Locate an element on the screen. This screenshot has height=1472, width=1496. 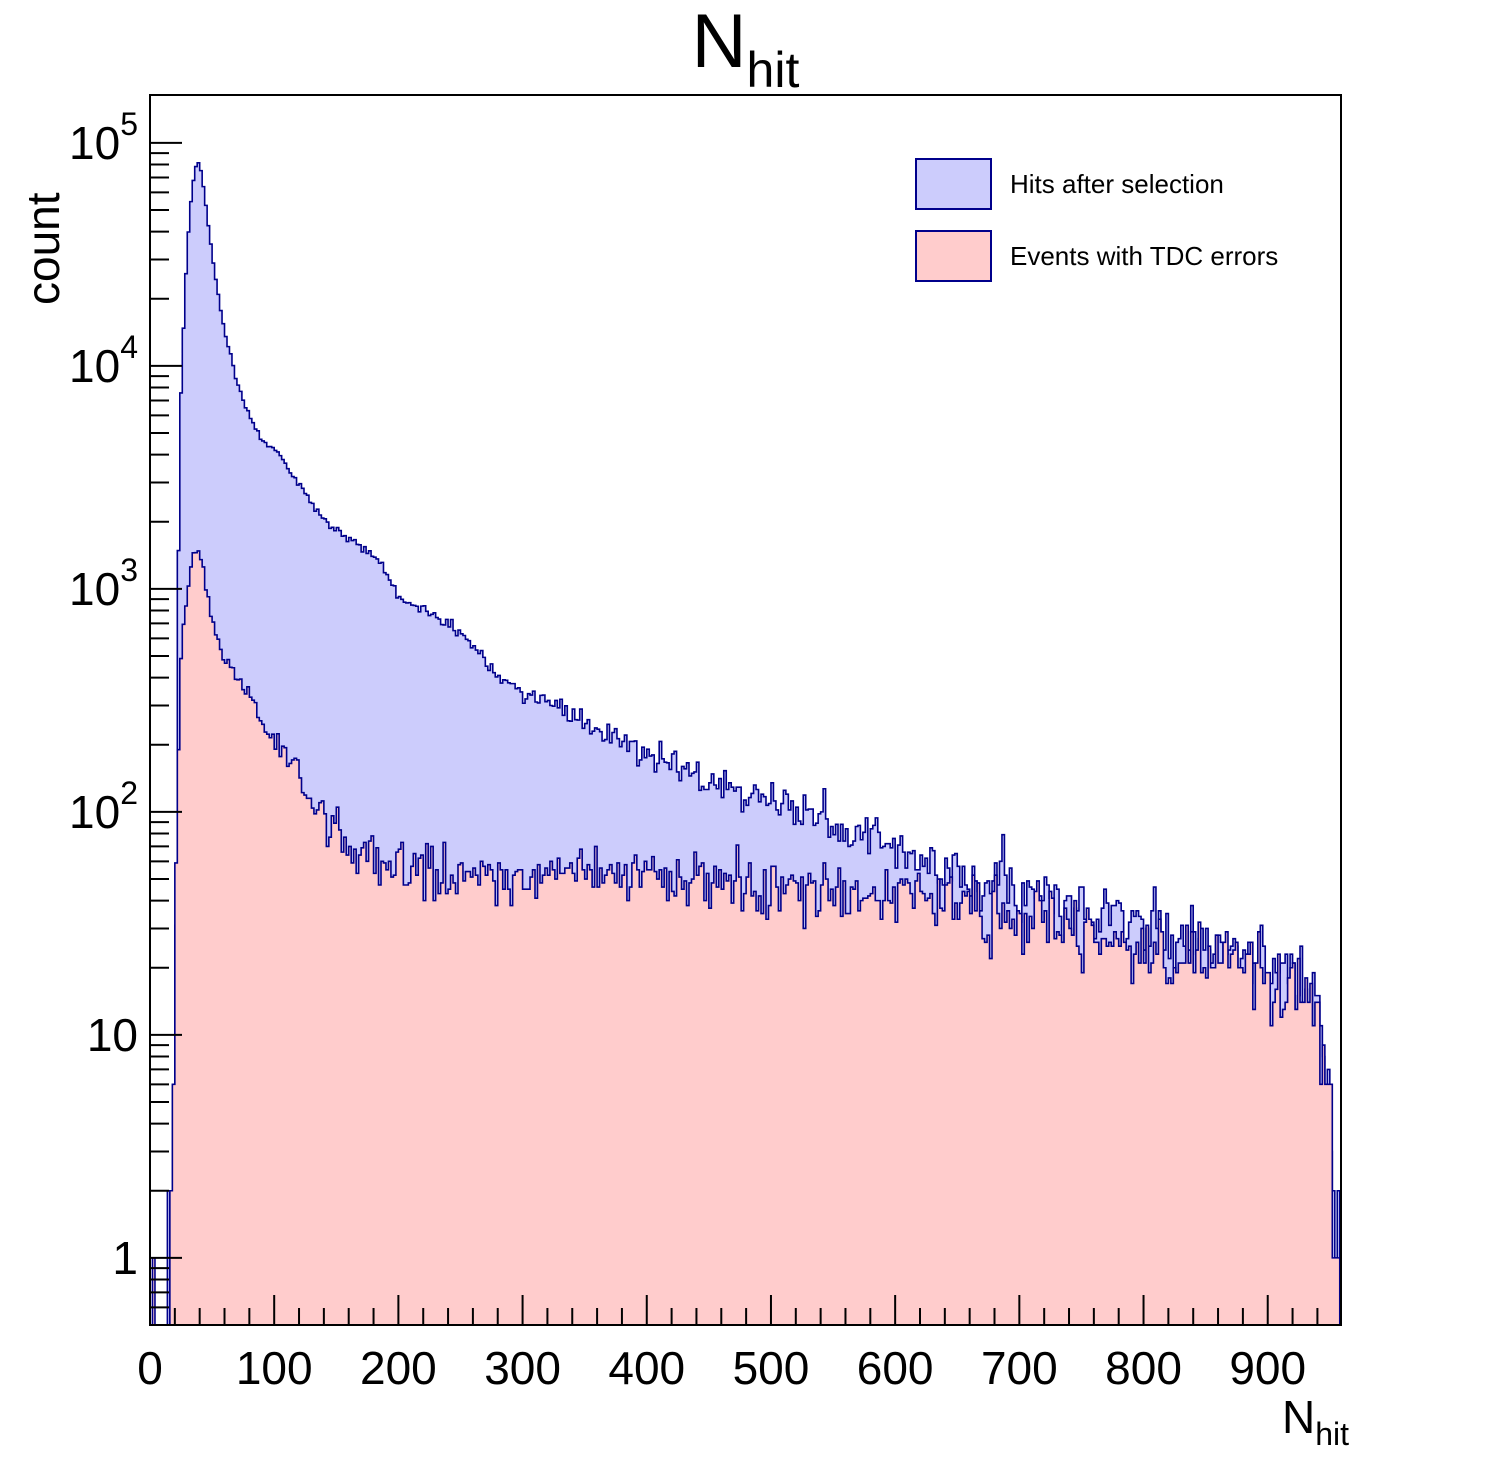
svg-text: 100 is located at coordinates (274, 1368).